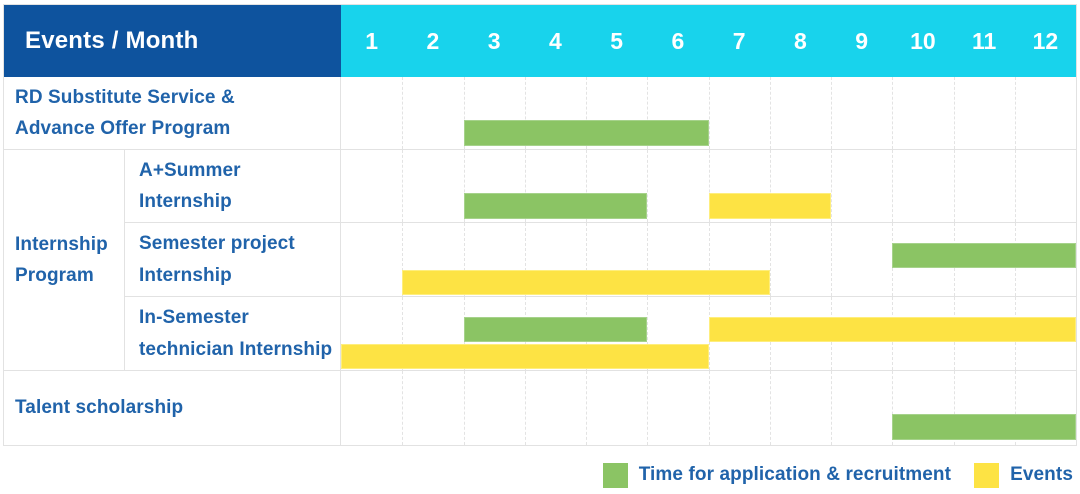 The width and height of the screenshot is (1080, 494). I want to click on month-header-cell: 12, so click(1045, 40).